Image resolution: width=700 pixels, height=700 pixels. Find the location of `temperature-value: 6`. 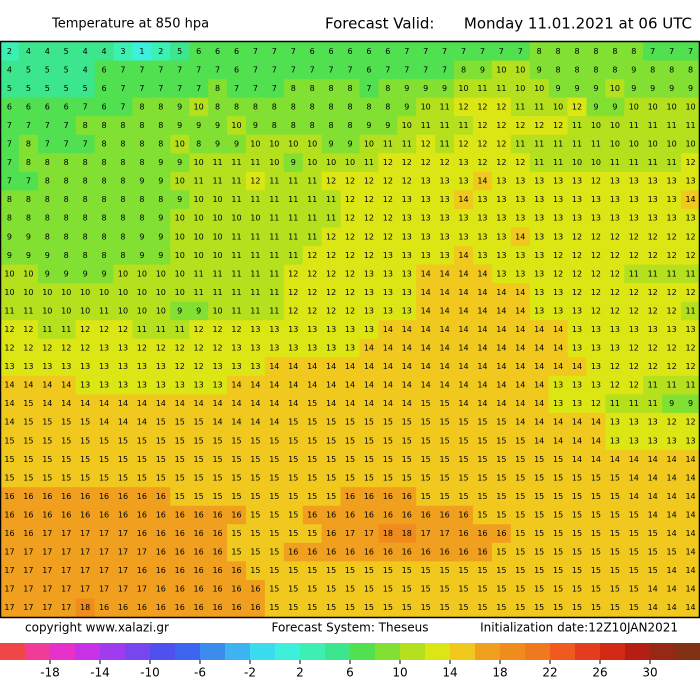

temperature-value: 6 is located at coordinates (331, 51).